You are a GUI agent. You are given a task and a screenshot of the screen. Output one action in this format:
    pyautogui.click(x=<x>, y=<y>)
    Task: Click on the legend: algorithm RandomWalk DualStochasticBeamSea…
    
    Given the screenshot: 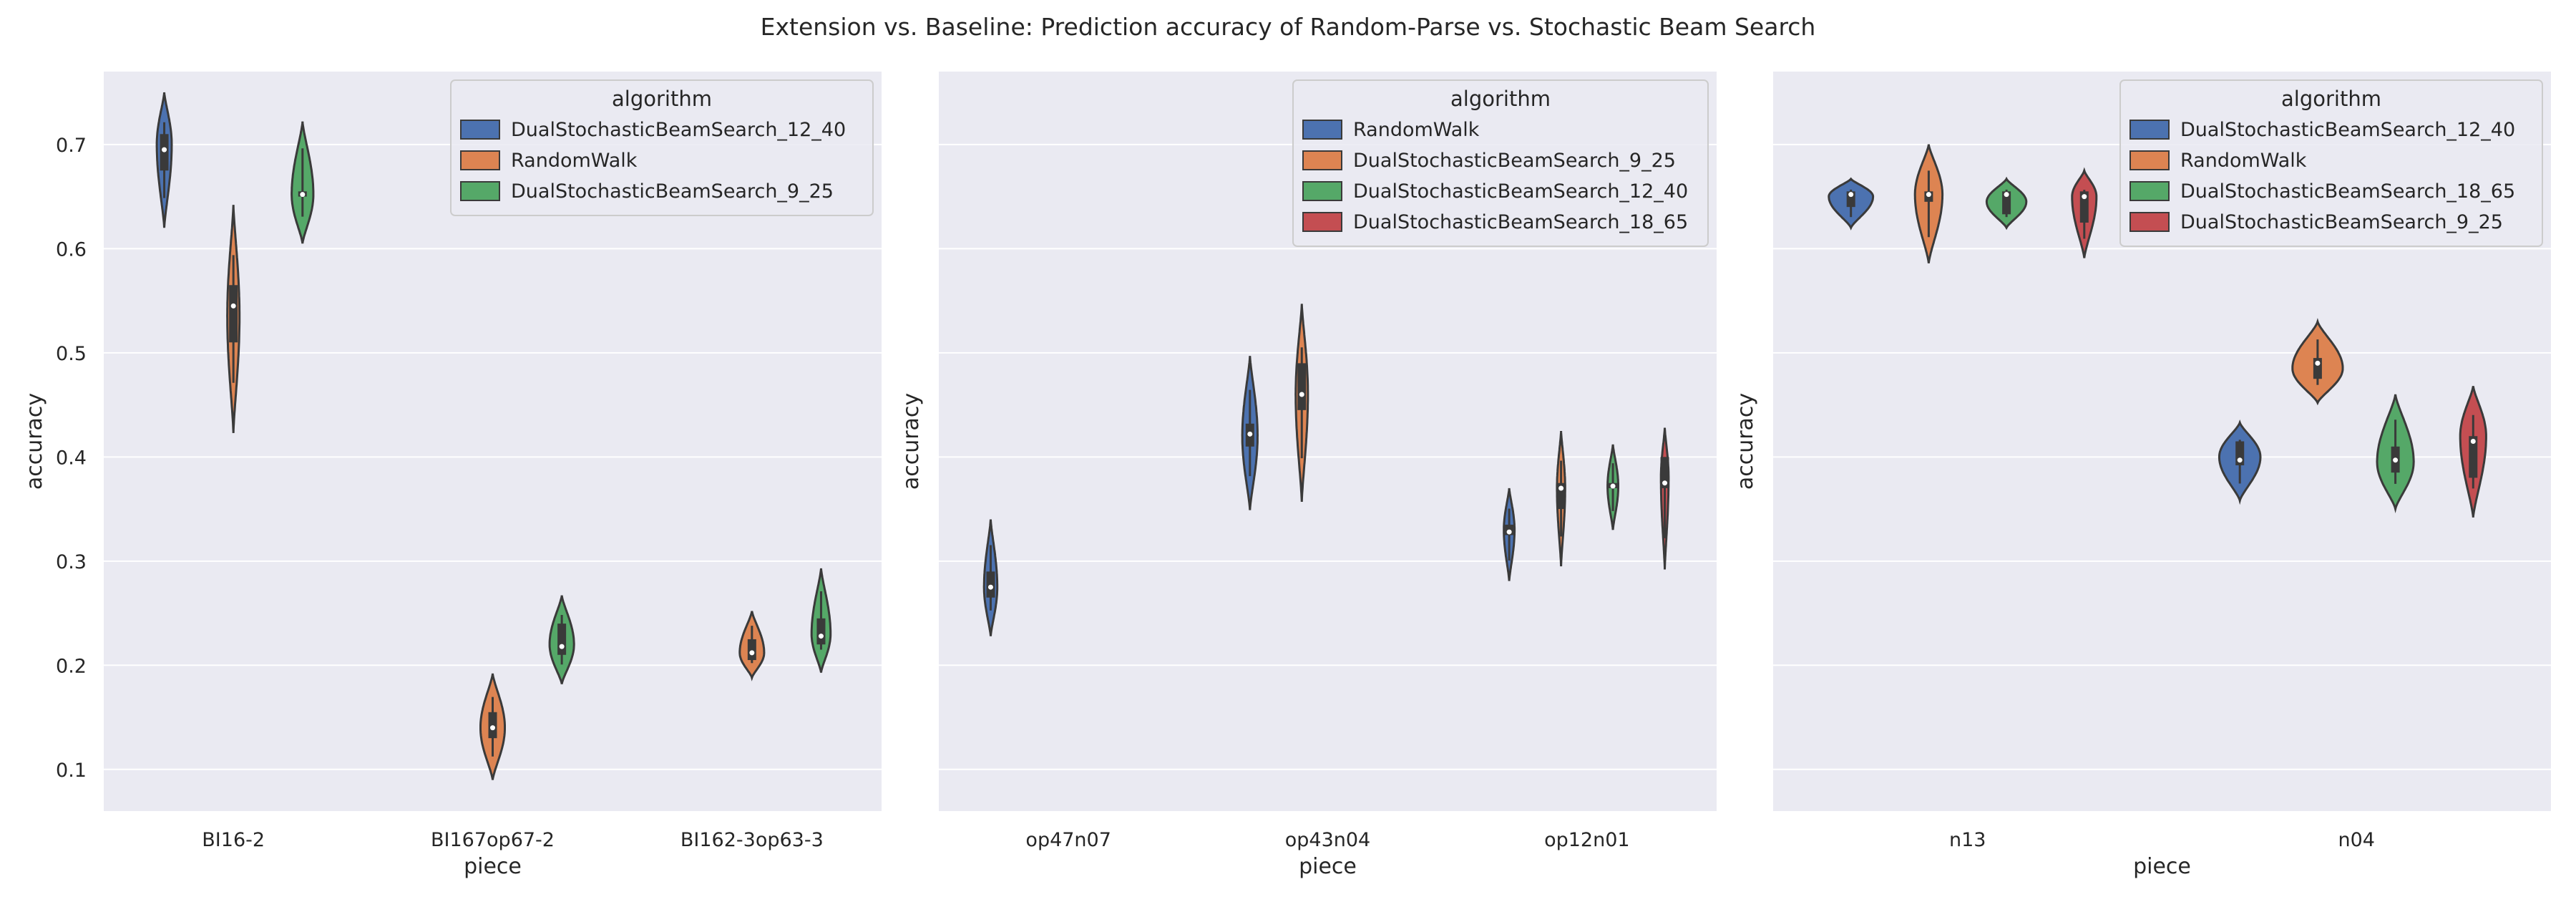 What is the action you would take?
    pyautogui.click(x=1500, y=163)
    